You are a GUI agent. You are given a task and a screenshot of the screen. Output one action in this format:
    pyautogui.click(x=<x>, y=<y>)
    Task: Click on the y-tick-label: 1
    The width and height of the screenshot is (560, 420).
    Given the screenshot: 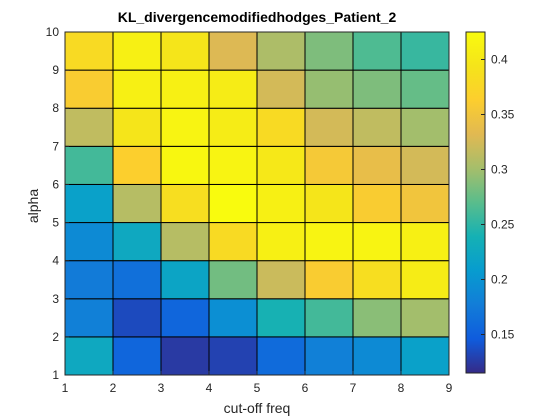 What is the action you would take?
    pyautogui.click(x=55, y=375)
    